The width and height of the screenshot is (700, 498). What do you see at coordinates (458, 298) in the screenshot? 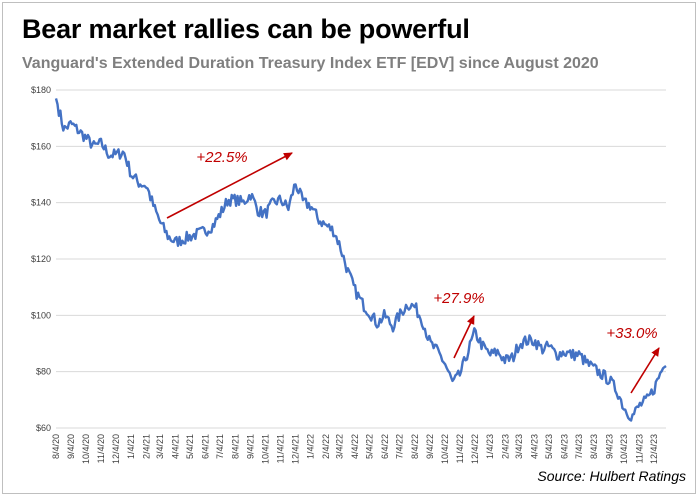
I see `annotation-label: +27.9%` at bounding box center [458, 298].